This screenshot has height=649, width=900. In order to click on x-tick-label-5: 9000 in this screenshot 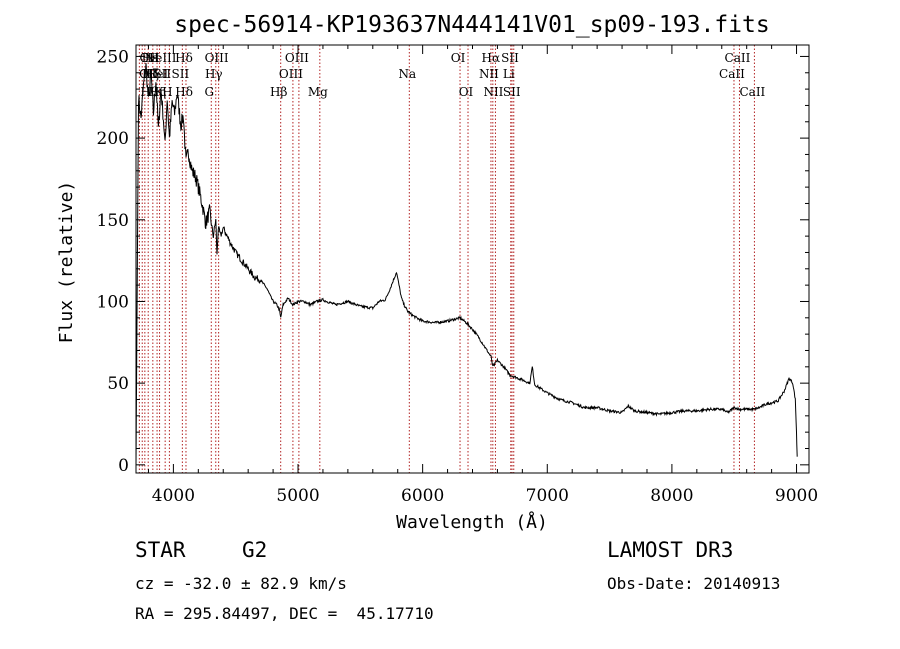, I will do `click(796, 496)`.